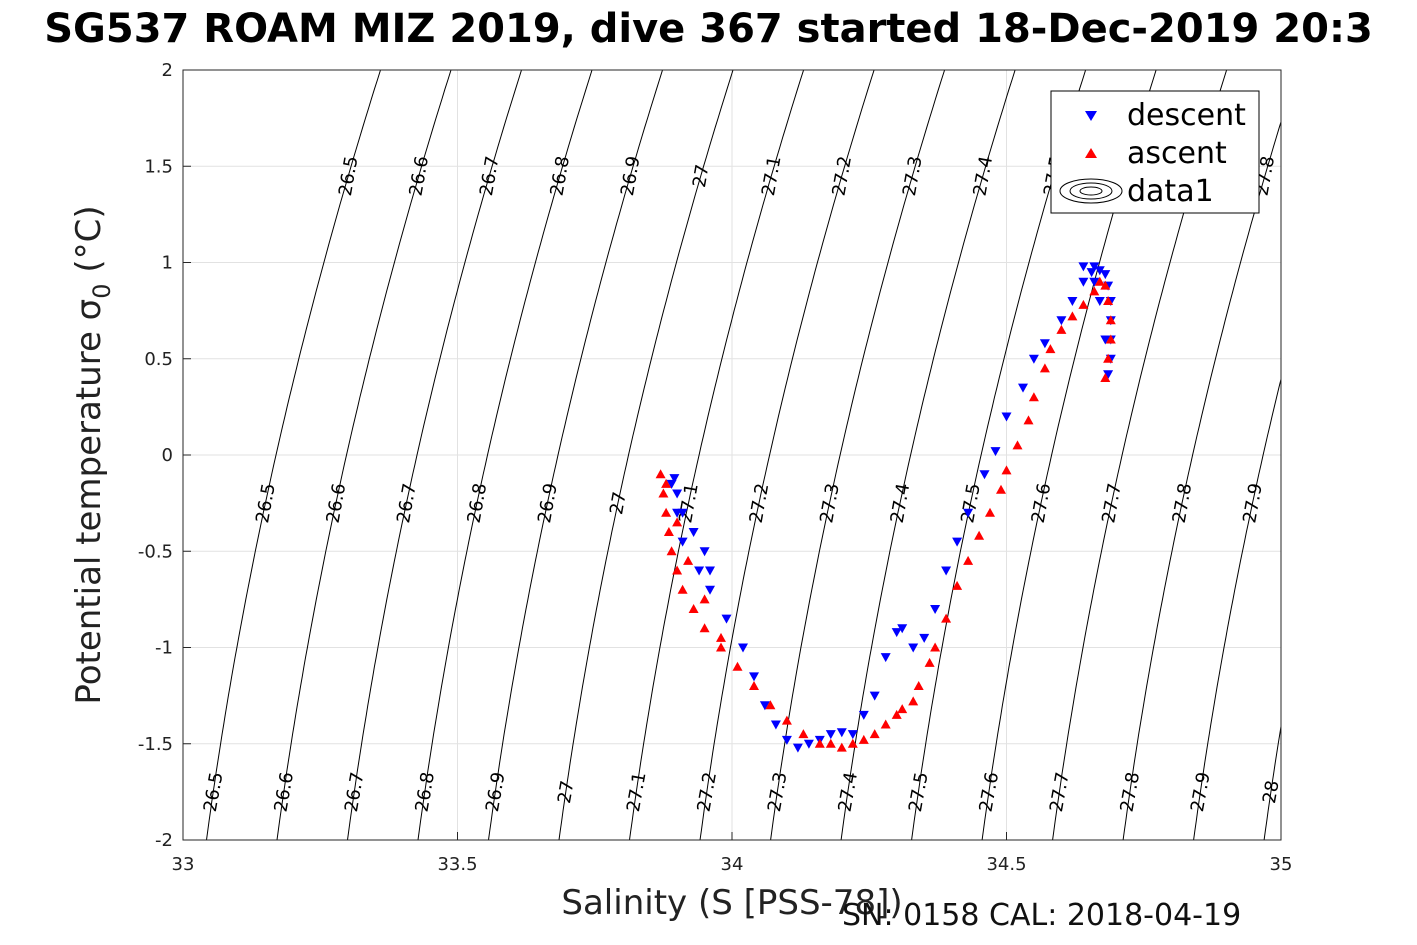 Image resolution: width=1417 pixels, height=945 pixels. Describe the element at coordinates (1091, 153) in the screenshot. I see `legend-ascent-marker` at that location.